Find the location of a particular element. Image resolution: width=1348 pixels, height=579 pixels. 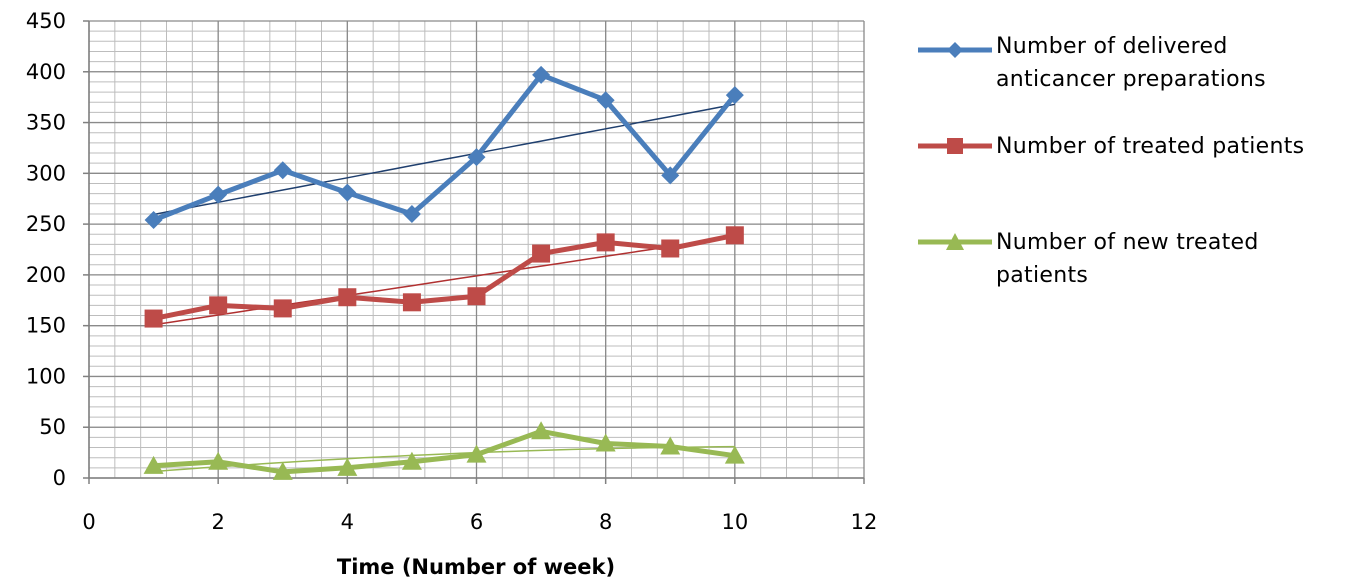

y-tick-label: 150 is located at coordinates (46, 326).